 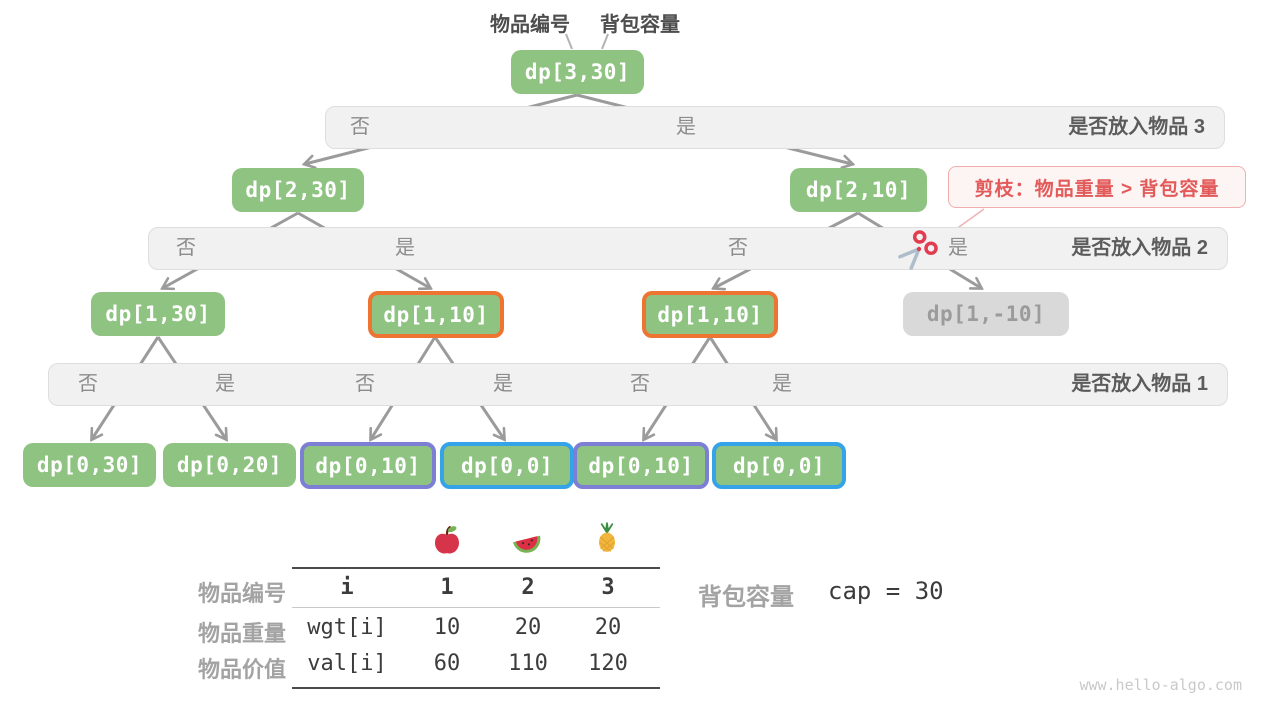 What do you see at coordinates (528, 663) in the screenshot?
I see `table-cell: 110` at bounding box center [528, 663].